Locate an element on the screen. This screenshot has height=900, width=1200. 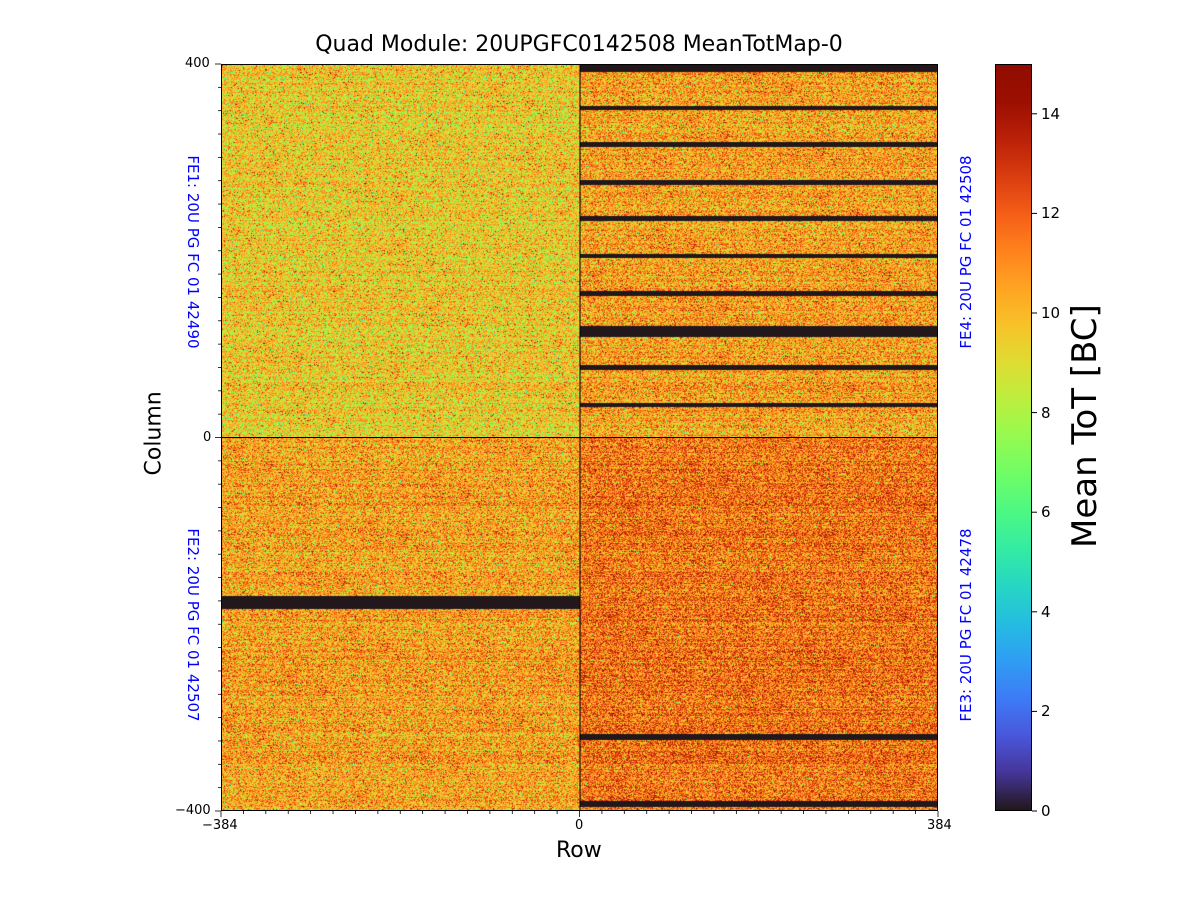
x-tick-left: −384 is located at coordinates (220, 825).